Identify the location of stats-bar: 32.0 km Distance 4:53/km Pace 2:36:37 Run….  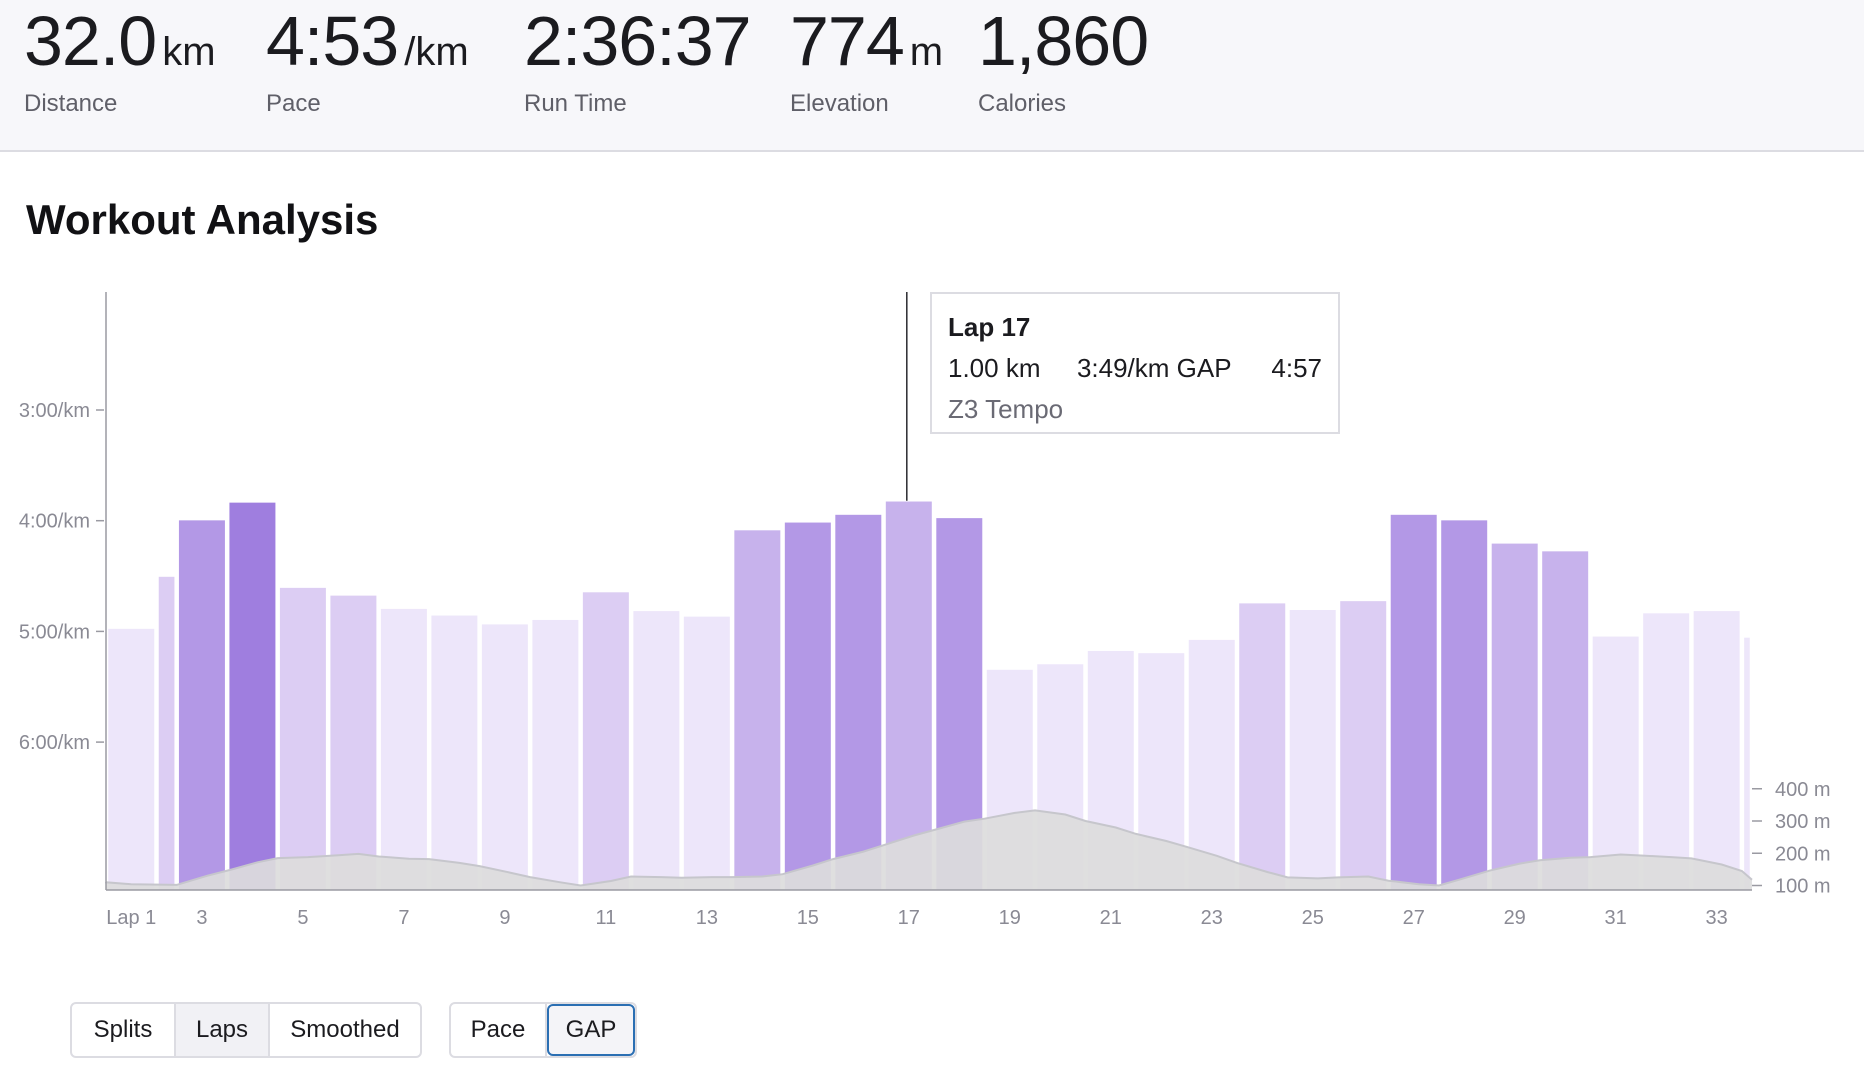
(932, 76).